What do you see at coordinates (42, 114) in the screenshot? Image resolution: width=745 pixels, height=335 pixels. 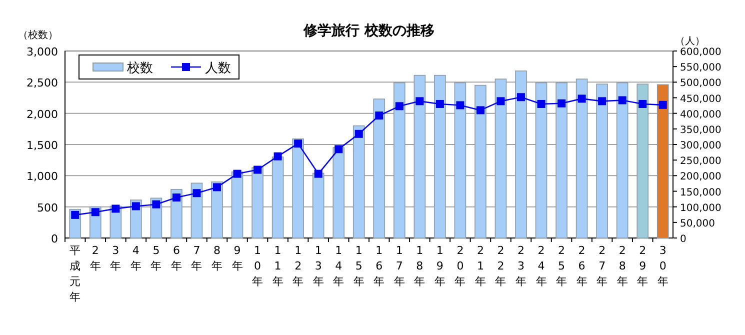 I see `y-tick-label: 2,000` at bounding box center [42, 114].